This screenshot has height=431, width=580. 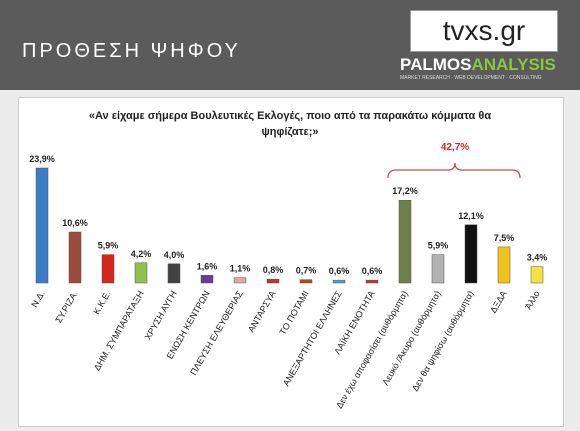 What do you see at coordinates (532, 300) in the screenshot?
I see `x-tick-label: Άλλο` at bounding box center [532, 300].